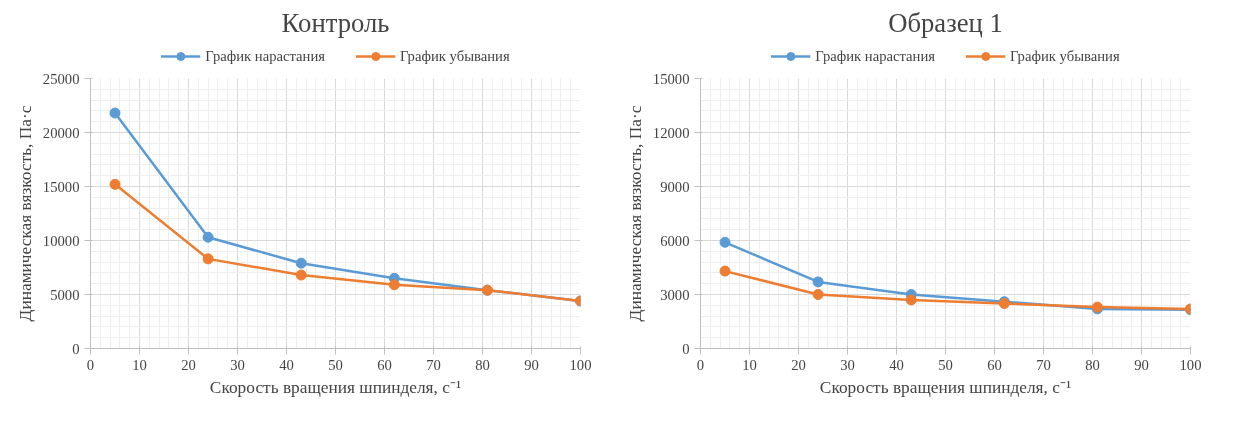 The width and height of the screenshot is (1238, 443). I want to click on y-tick-label: 5000, so click(65, 294).